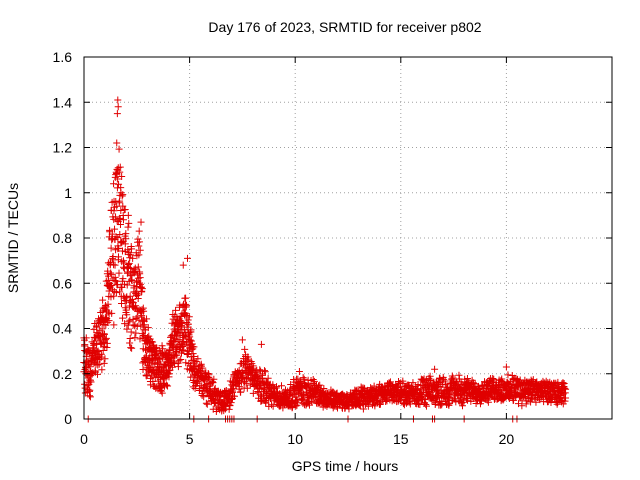  I want to click on x-tick-labels: 0 5 10 15 20, so click(297, 439).